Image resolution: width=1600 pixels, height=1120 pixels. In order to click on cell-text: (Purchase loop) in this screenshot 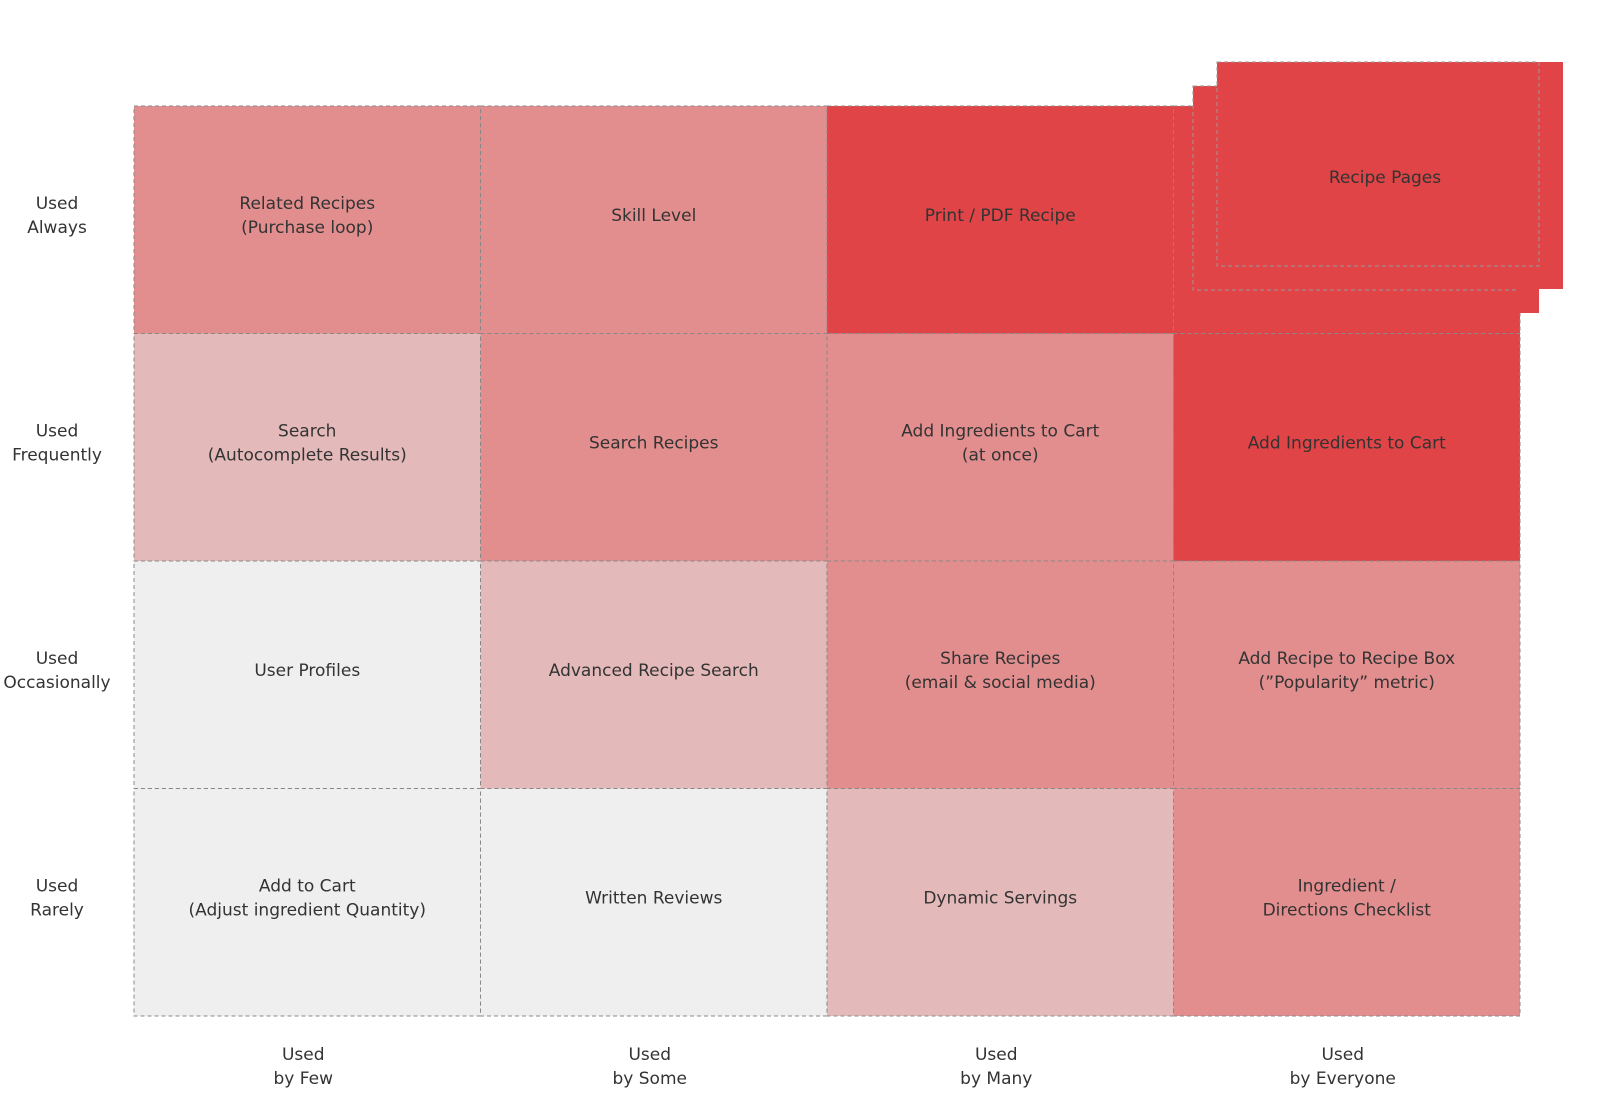, I will do `click(307, 228)`.